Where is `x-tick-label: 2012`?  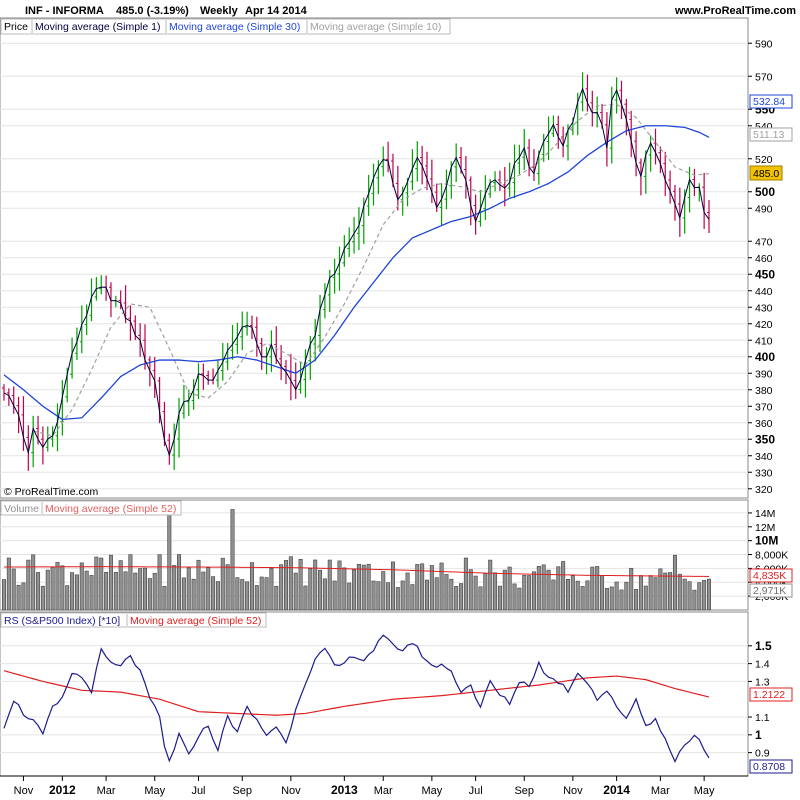 x-tick-label: 2012 is located at coordinates (62, 790).